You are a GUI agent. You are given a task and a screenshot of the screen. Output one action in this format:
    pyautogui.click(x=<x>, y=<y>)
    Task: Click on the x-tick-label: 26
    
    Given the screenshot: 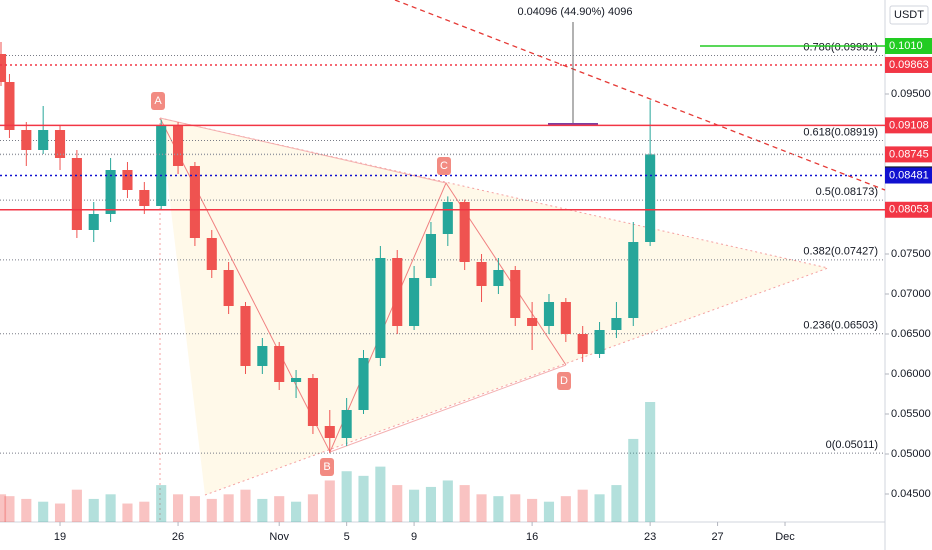 What is the action you would take?
    pyautogui.click(x=178, y=537)
    